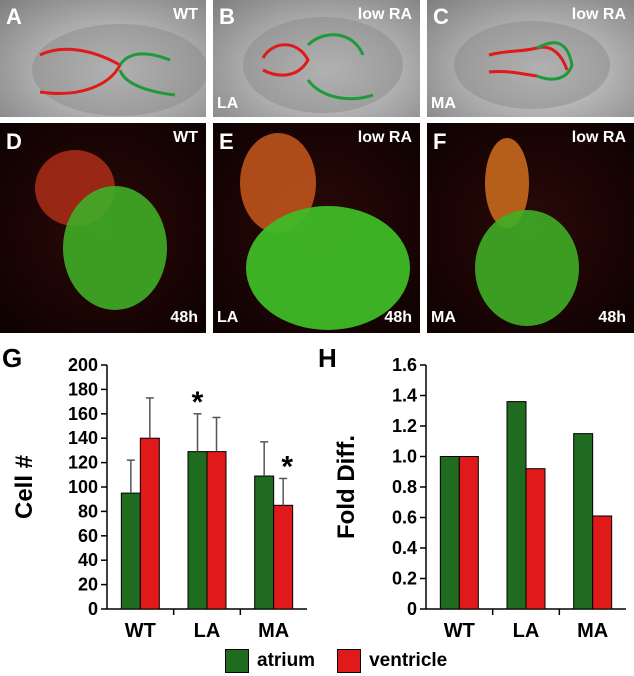  Describe the element at coordinates (228, 317) in the screenshot. I see `panel-e-corner: LA` at that location.